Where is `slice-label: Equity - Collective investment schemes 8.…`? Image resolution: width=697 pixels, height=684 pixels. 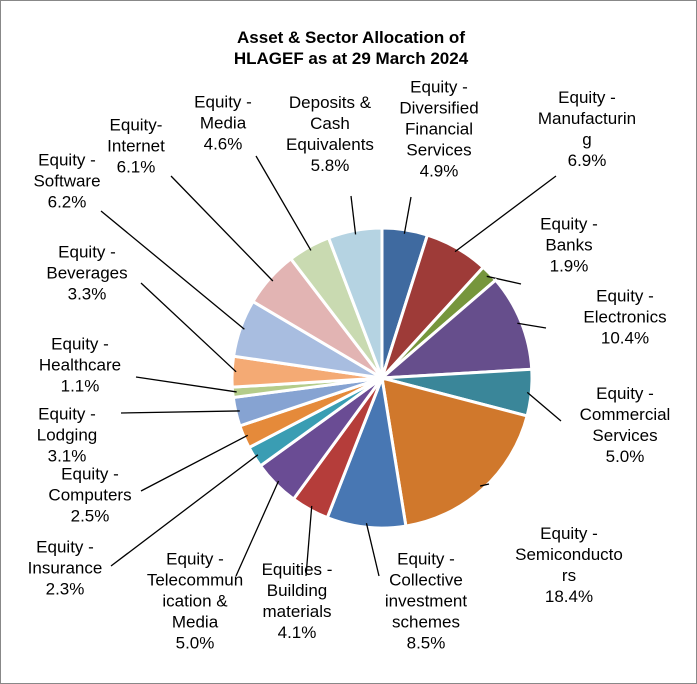
slice-label: Equity - Collective investment schemes 8.… is located at coordinates (426, 601).